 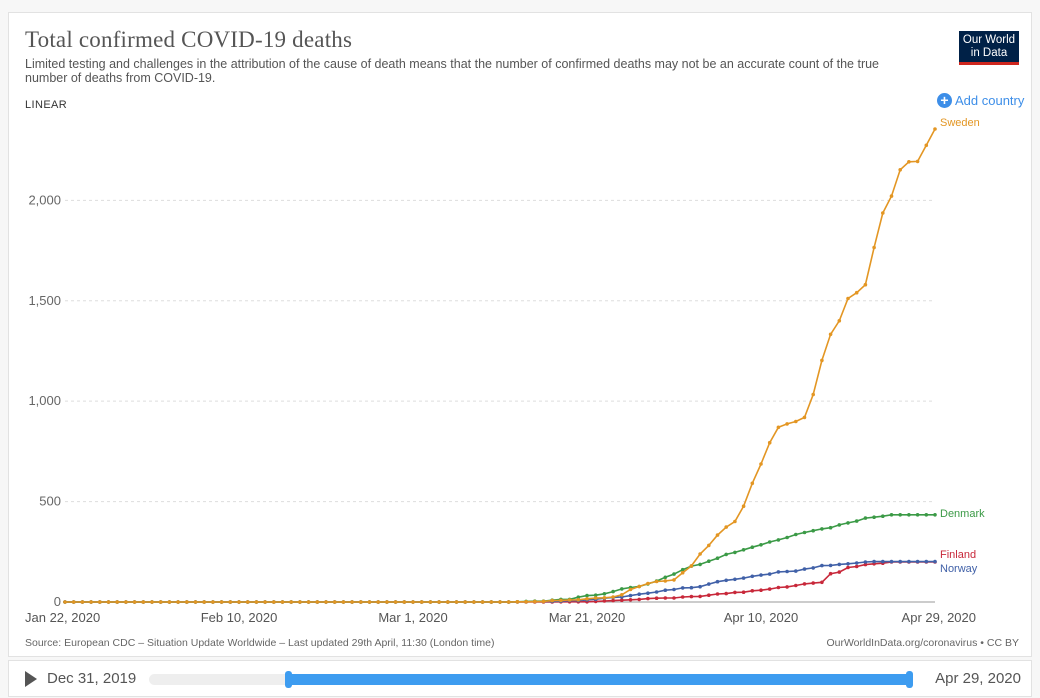 I want to click on scale-toggle: LINEAR, so click(x=46, y=105).